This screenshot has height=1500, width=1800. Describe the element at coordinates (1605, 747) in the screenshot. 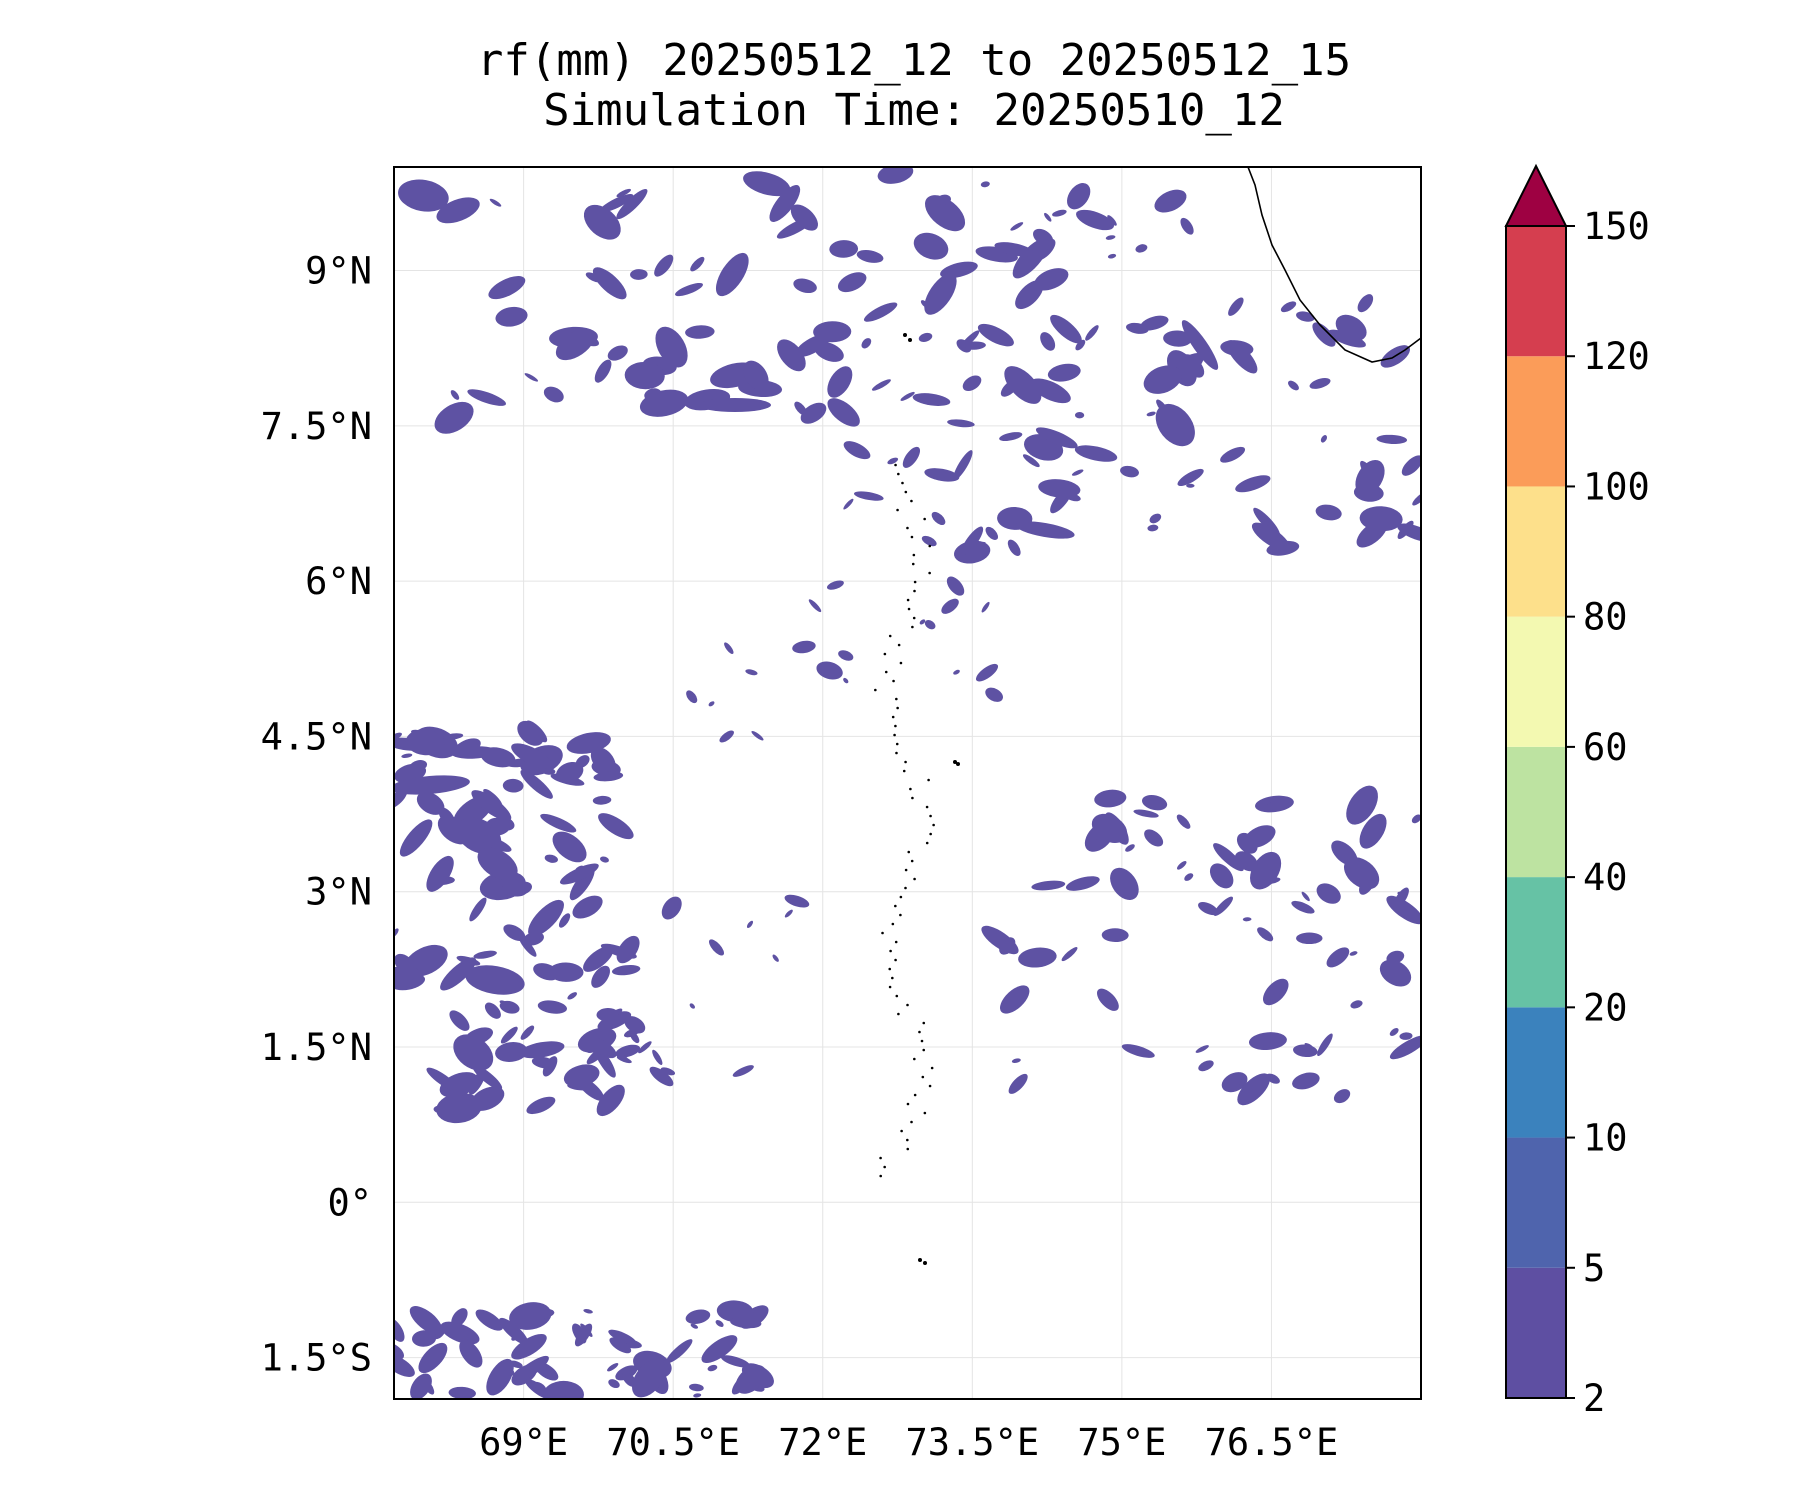

I see `colorbar-label: 60` at that location.